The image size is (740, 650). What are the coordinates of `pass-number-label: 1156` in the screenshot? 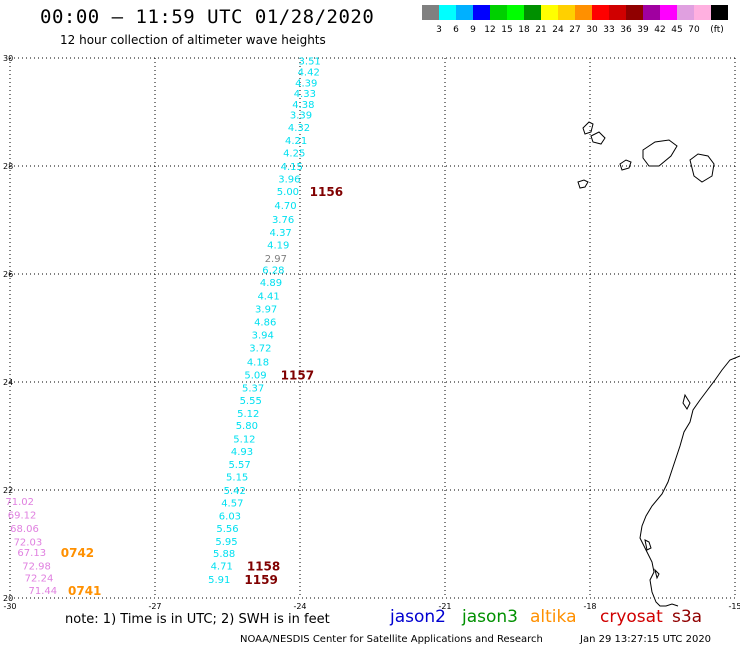 It's located at (326, 192).